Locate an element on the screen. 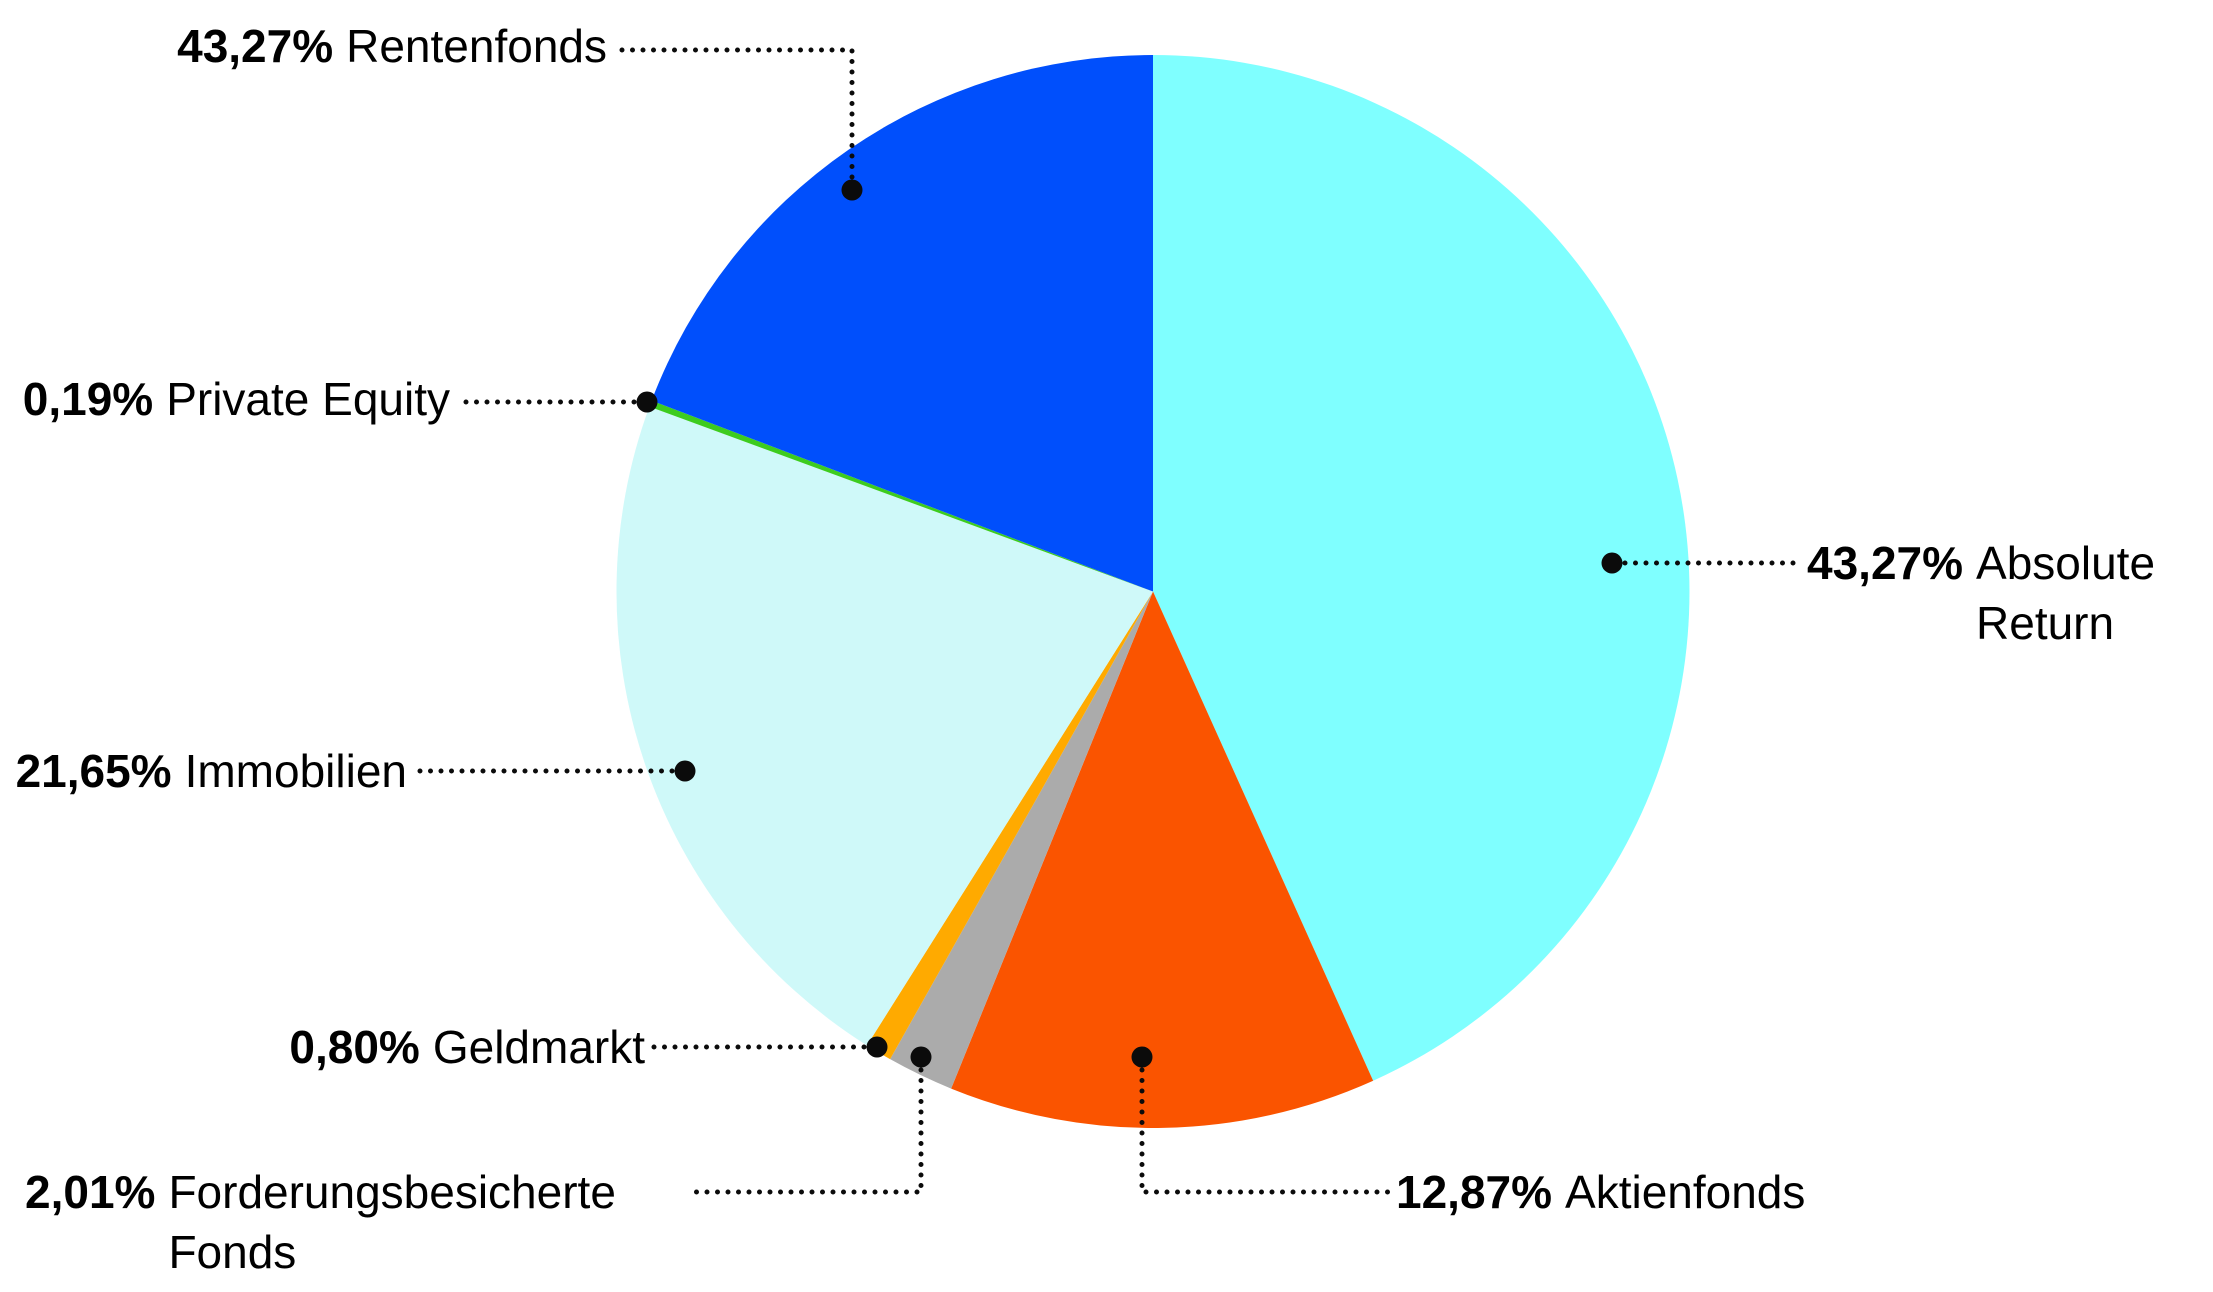 The width and height of the screenshot is (2213, 1292). label-aktienfonds-name: Aktienfonds is located at coordinates (1685, 1192).